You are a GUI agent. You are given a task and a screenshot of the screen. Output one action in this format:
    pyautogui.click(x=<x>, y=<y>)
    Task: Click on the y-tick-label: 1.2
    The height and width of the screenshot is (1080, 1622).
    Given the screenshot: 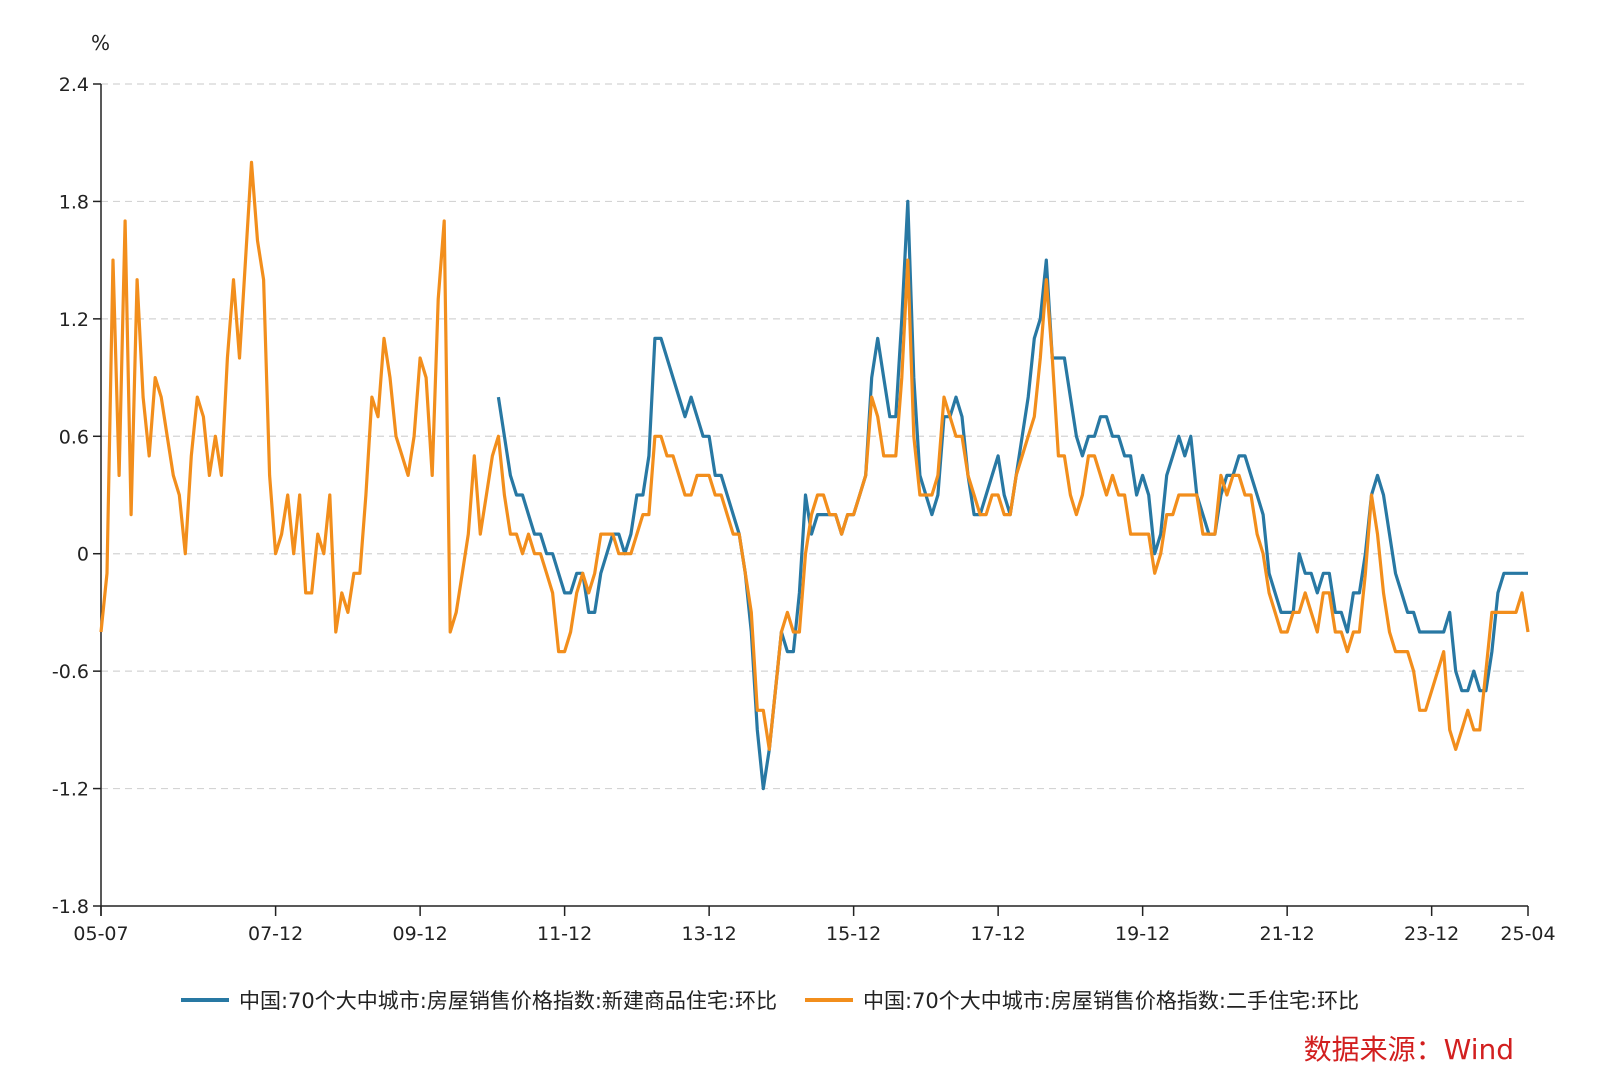 What is the action you would take?
    pyautogui.click(x=74, y=320)
    